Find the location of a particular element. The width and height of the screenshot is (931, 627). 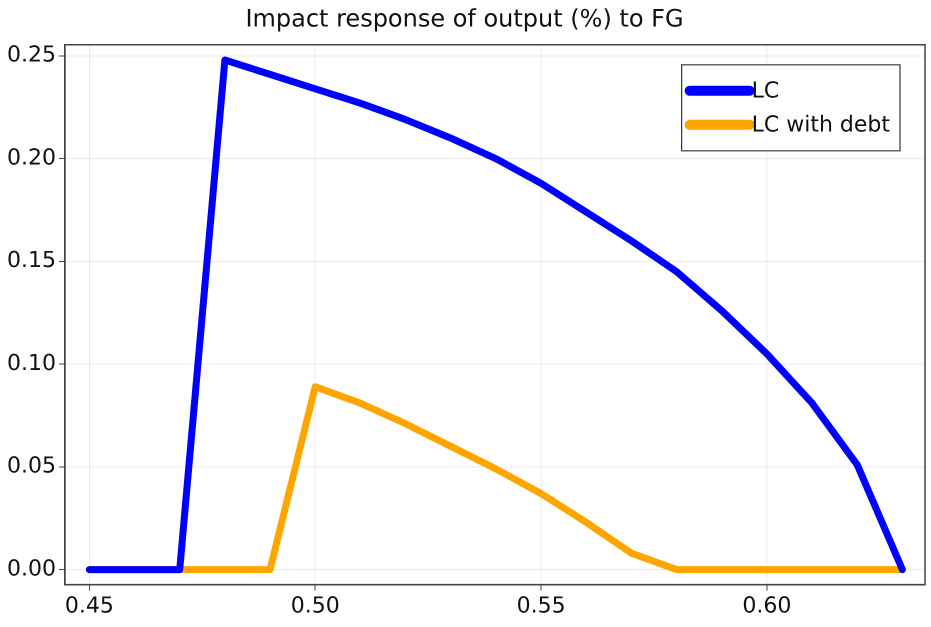

y-tick-label: 0.00 is located at coordinates (31, 569).